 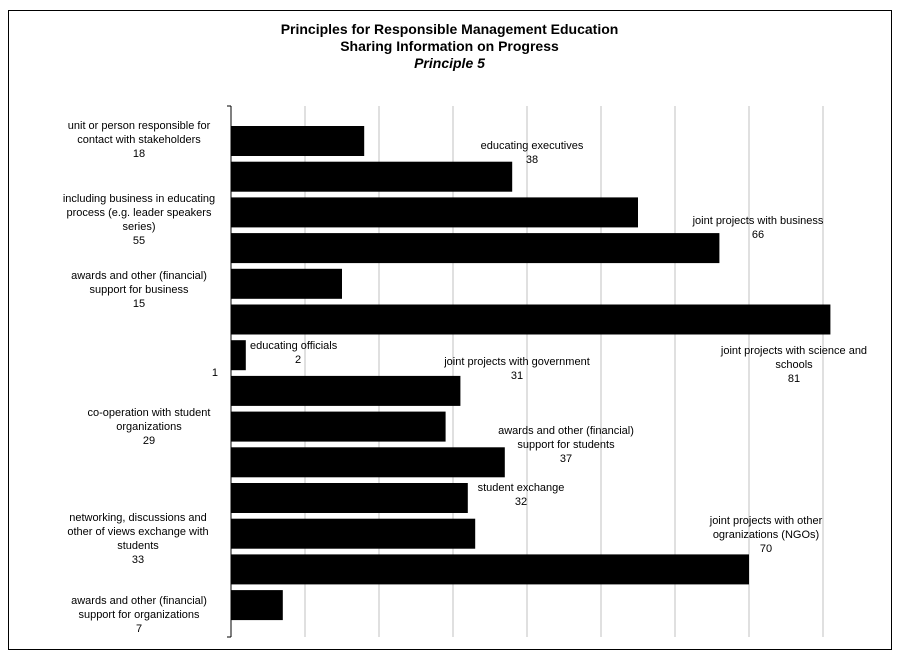 What do you see at coordinates (566, 445) in the screenshot?
I see `data-label-text: support for students` at bounding box center [566, 445].